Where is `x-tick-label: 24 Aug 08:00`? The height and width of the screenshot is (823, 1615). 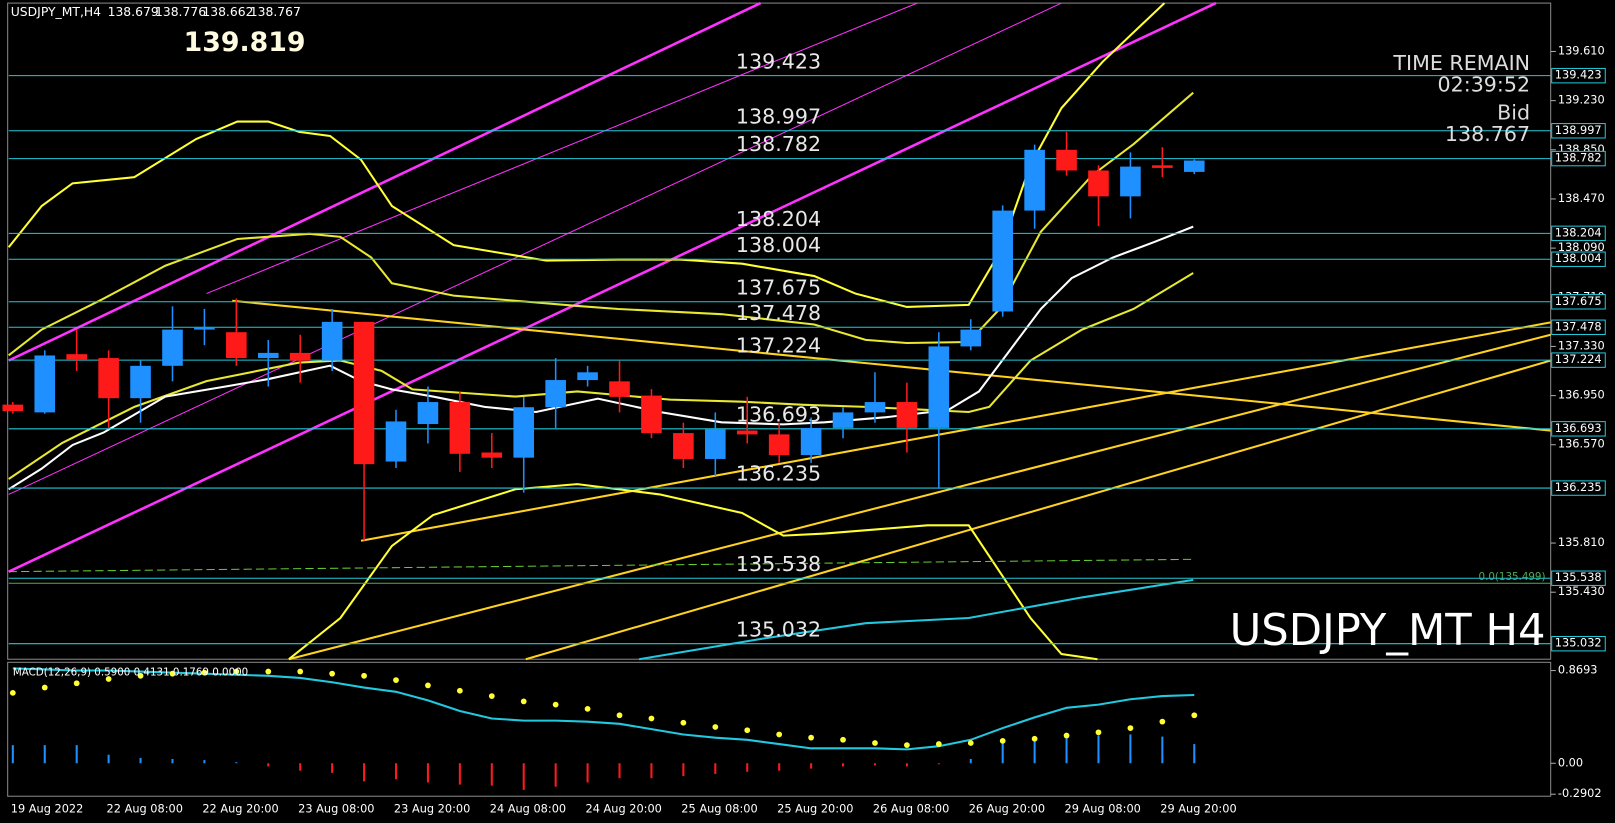
x-tick-label: 24 Aug 08:00 is located at coordinates (528, 809).